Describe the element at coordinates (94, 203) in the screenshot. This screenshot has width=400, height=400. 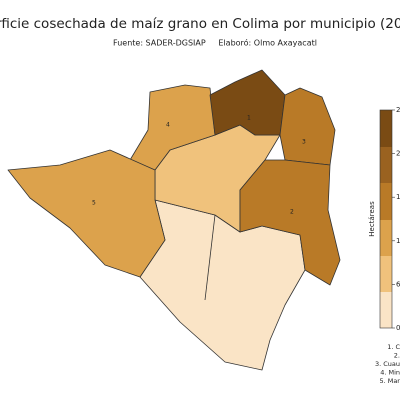
I see `region-label: 5` at that location.